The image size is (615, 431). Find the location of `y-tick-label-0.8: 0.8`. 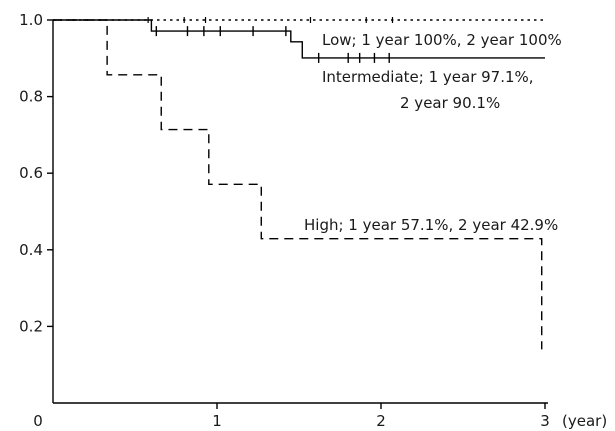

y-tick-label-0.8: 0.8 is located at coordinates (31, 97).